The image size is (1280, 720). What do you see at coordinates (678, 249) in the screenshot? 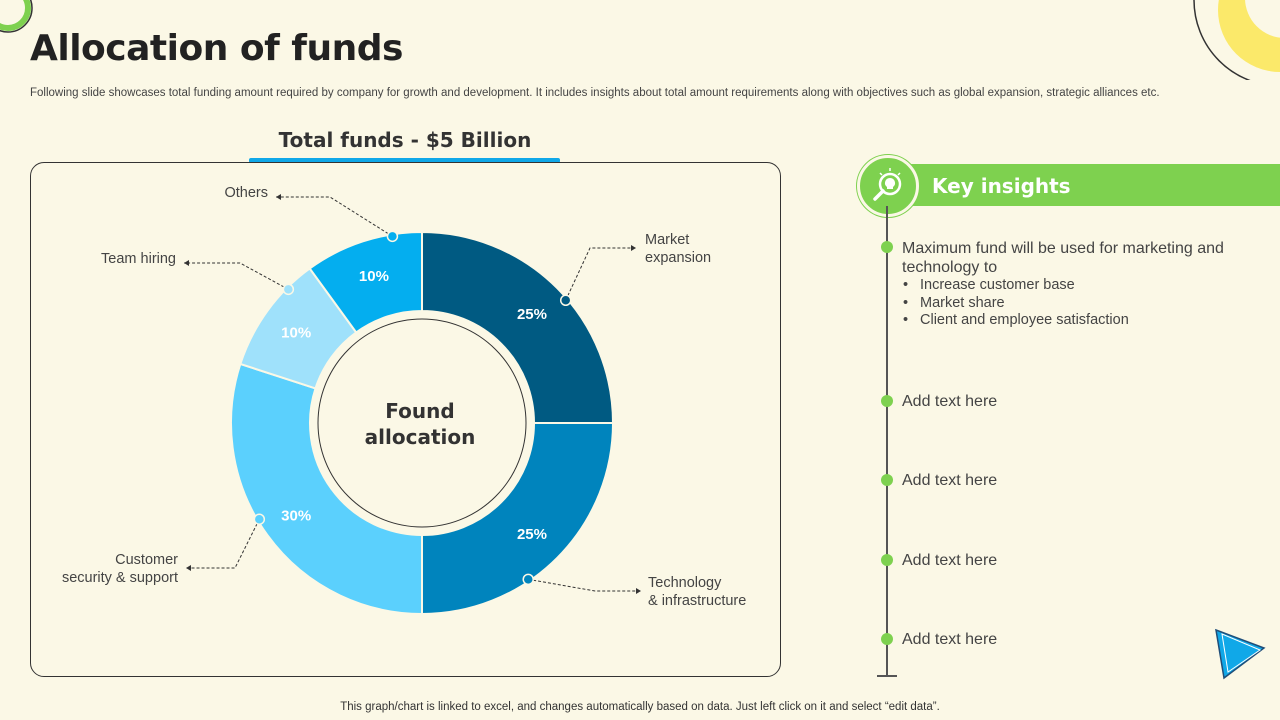
I see `slice-category-label: Market expansion` at bounding box center [678, 249].